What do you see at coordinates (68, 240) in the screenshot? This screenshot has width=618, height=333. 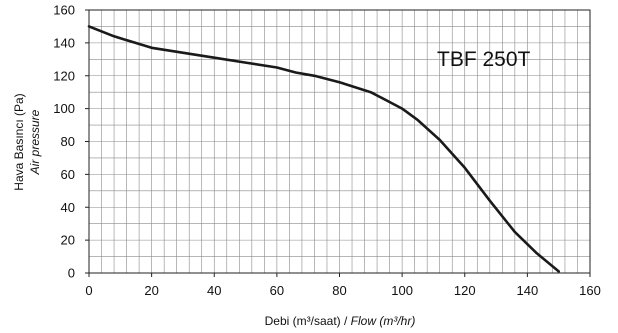 I see `y-tick-label: 20` at bounding box center [68, 240].